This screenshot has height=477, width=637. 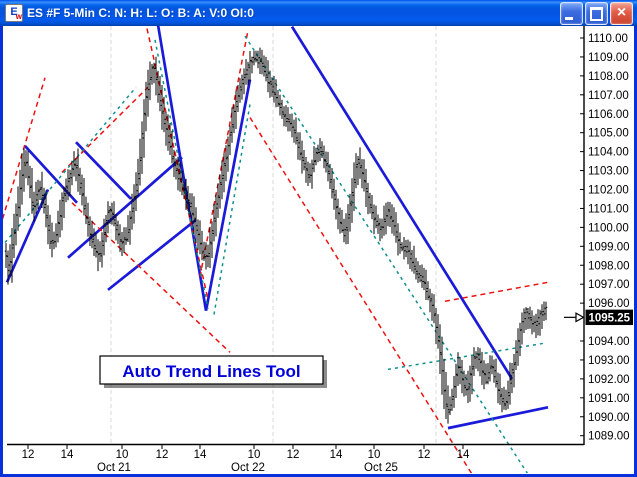 I want to click on price-tick-label: 1094.00, so click(x=609, y=342).